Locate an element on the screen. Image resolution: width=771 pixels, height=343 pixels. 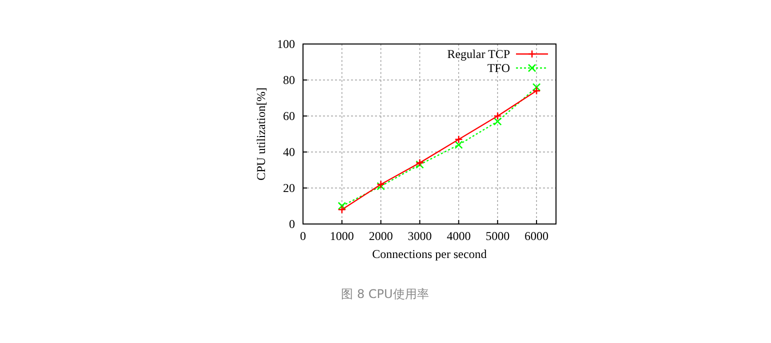
y-tick-label: 100 is located at coordinates (286, 44).